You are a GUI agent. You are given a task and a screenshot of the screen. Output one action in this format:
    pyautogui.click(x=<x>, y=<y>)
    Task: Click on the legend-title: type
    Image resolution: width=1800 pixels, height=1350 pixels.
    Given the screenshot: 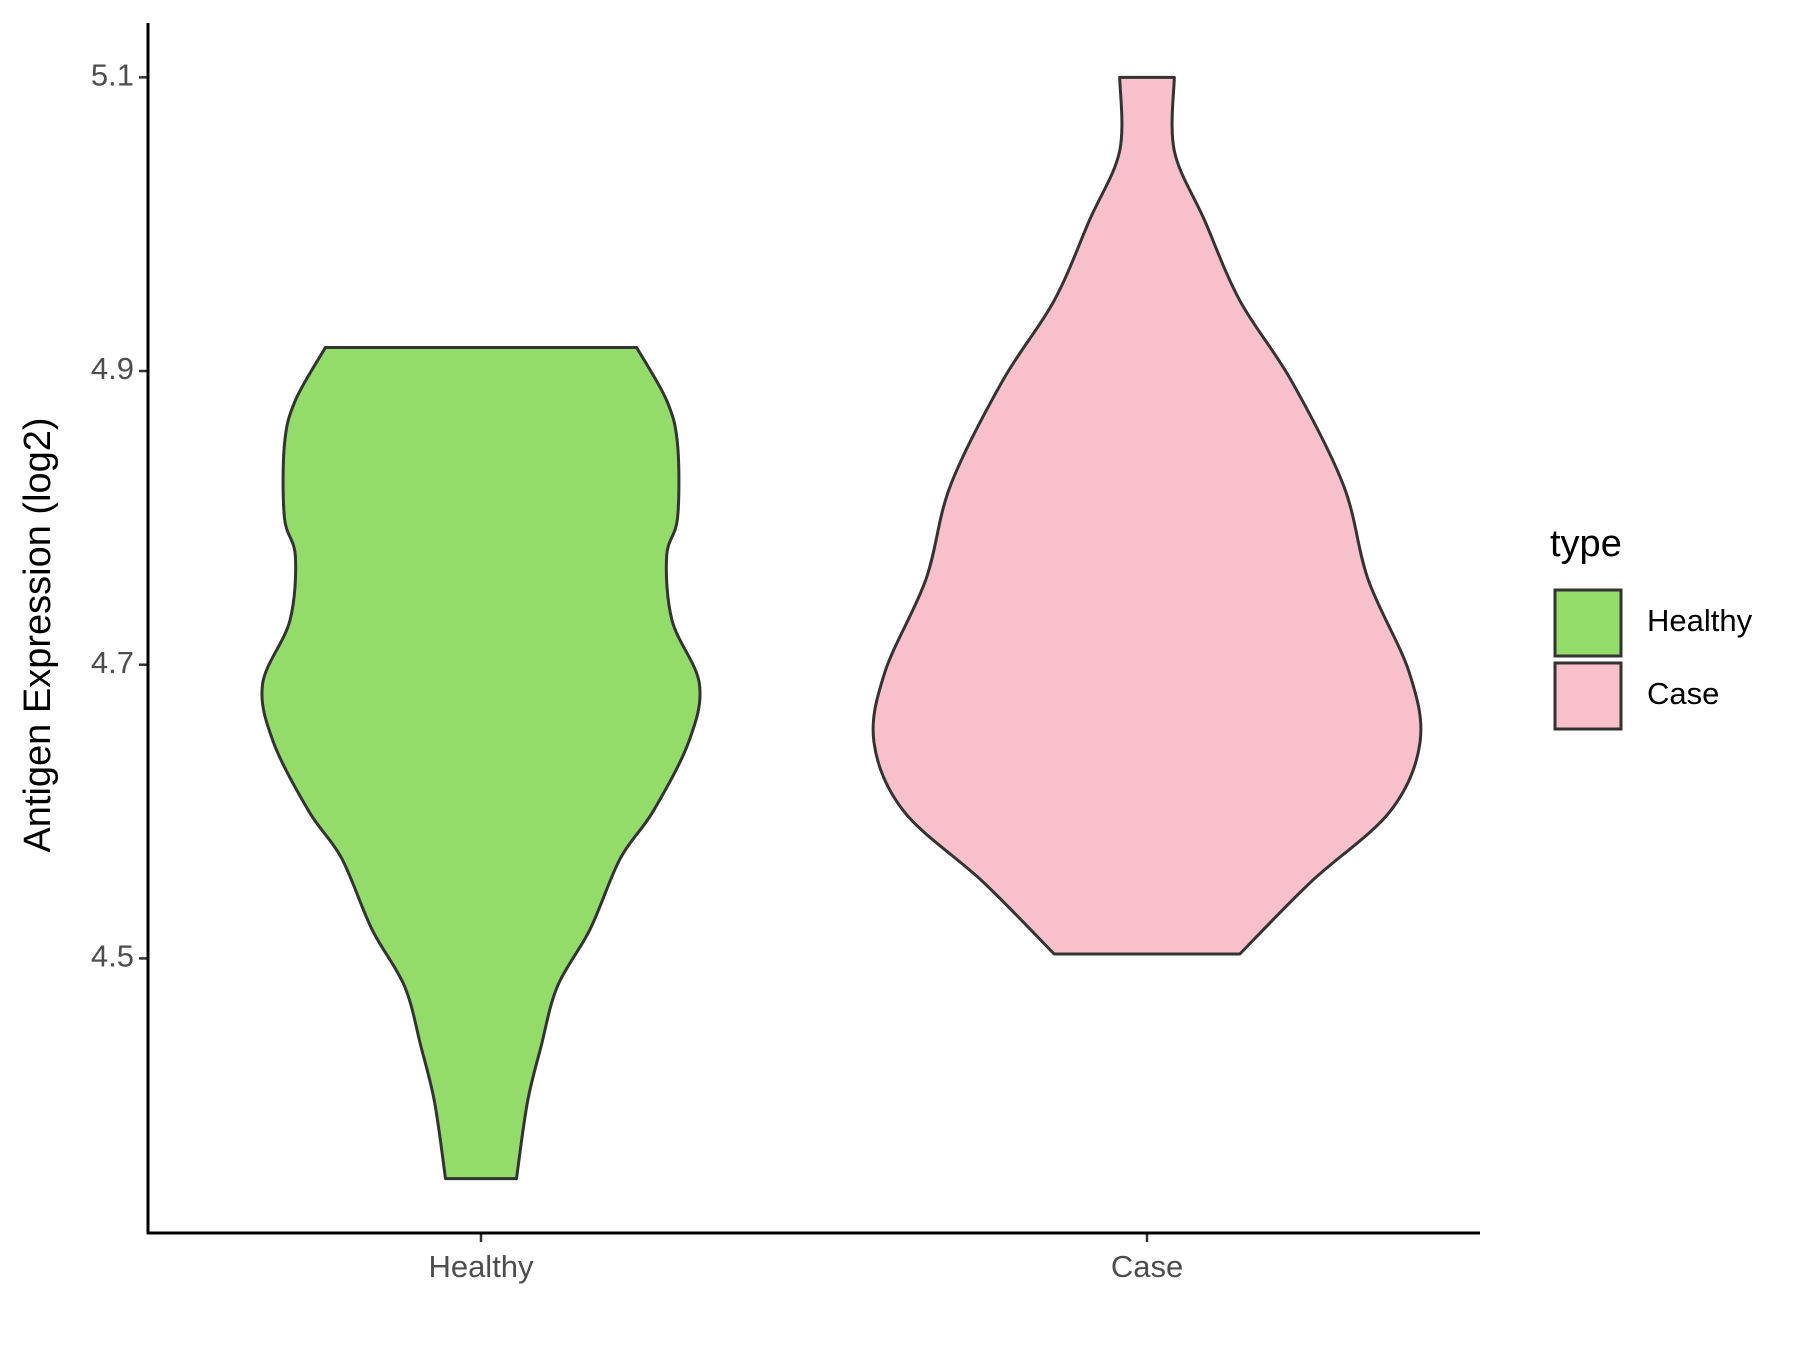 What is the action you would take?
    pyautogui.click(x=1586, y=544)
    